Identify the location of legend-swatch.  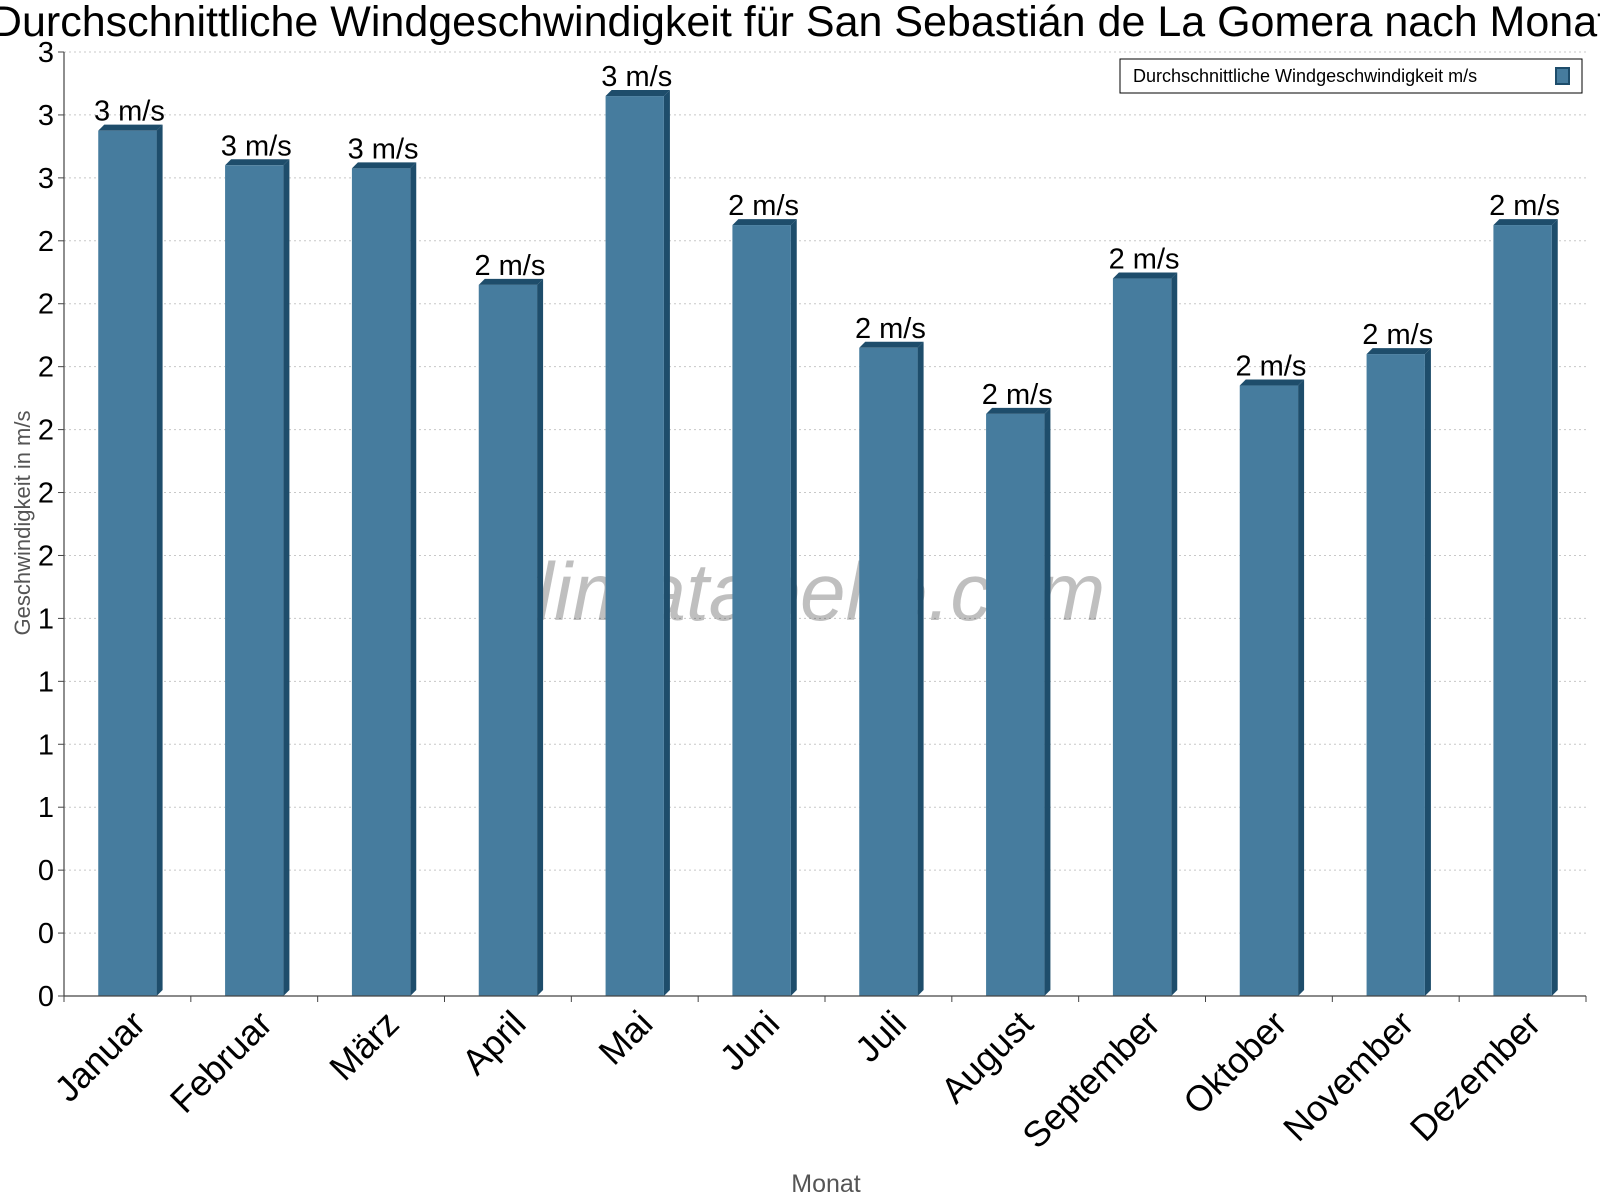
(1562, 76).